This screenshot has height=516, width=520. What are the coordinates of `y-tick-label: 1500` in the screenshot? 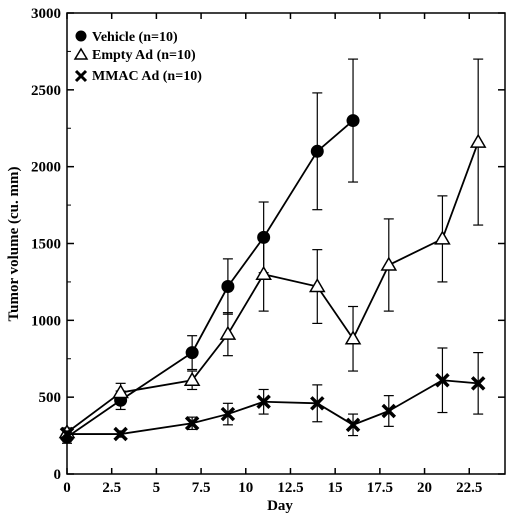 It's located at (46, 245).